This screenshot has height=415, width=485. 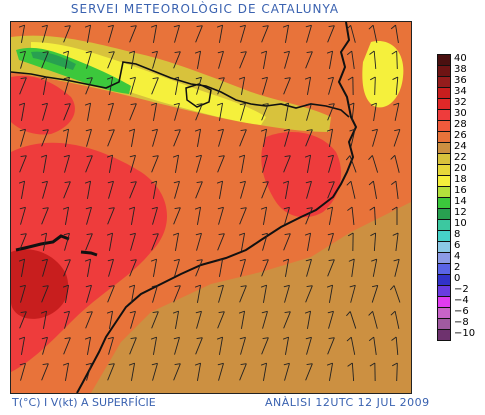 What do you see at coordinates (460, 58) in the screenshot?
I see `legend-label: 40` at bounding box center [460, 58].